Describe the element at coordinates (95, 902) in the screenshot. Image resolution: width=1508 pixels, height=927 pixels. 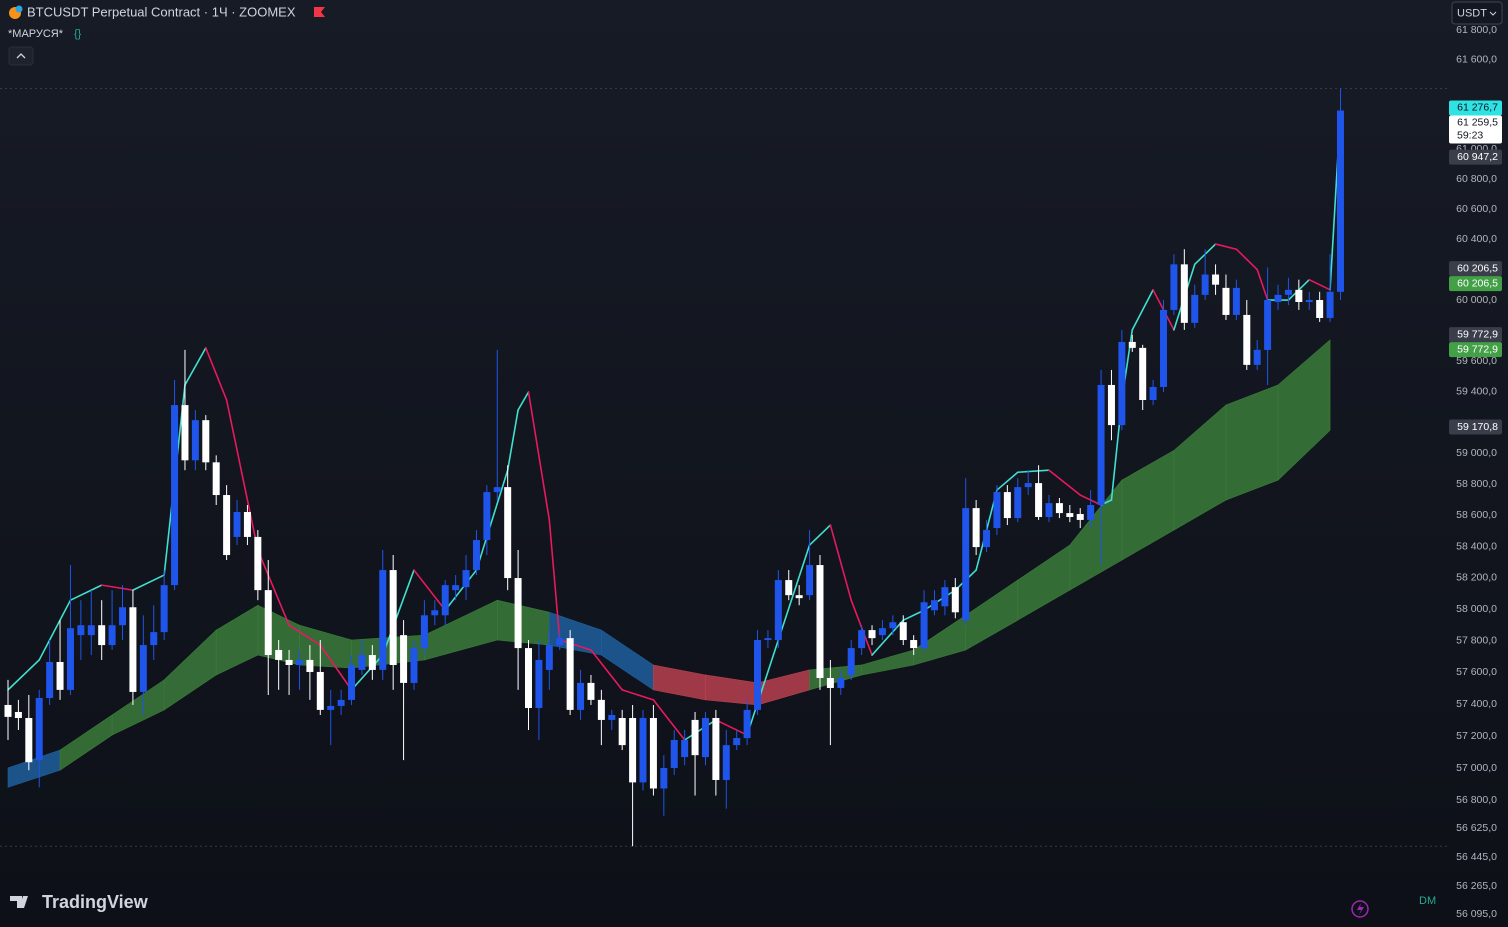
I see `brand-name: TradingView` at that location.